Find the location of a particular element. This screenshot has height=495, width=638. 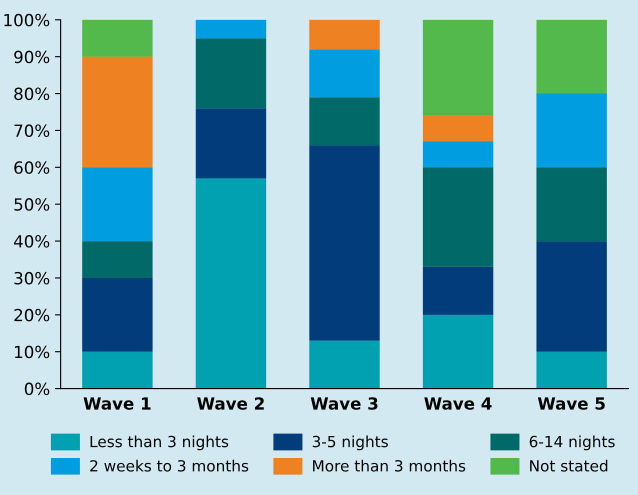

legend-label: 6-14 nights is located at coordinates (572, 443).